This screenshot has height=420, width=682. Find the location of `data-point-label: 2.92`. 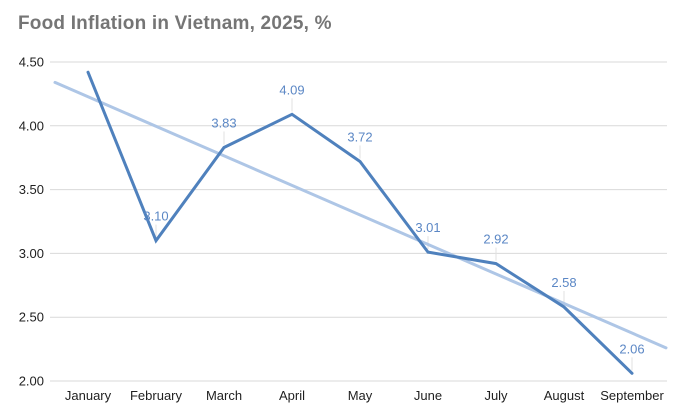

data-point-label: 2.92 is located at coordinates (495, 239).